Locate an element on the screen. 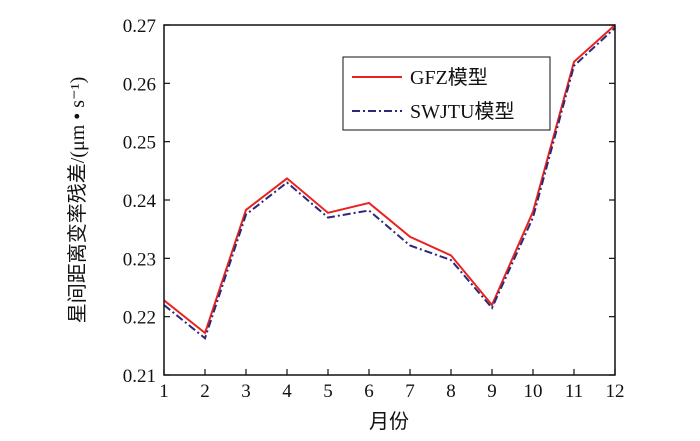 This screenshot has width=700, height=441. x-axis-label: 月份 is located at coordinates (389, 421).